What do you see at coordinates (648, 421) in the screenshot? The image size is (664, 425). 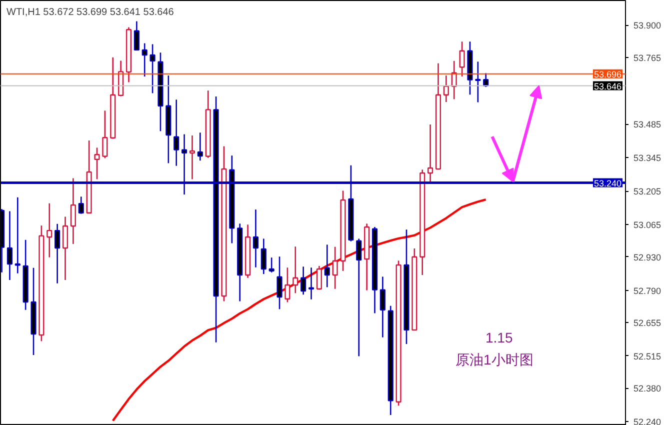 I see `y-tick-label: 52.240` at bounding box center [648, 421].